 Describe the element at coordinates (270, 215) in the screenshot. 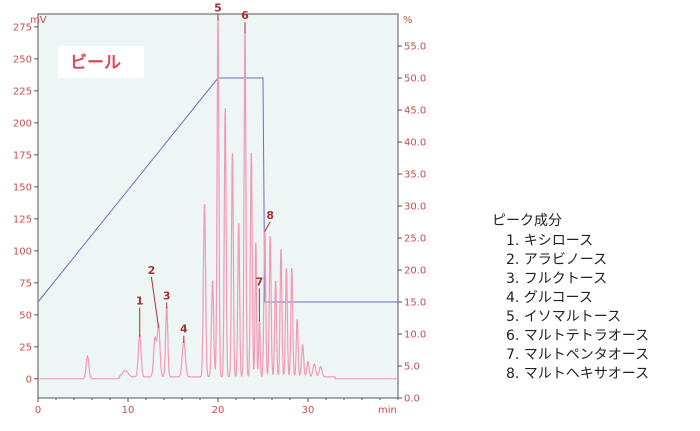

I see `peak-label: 8` at that location.